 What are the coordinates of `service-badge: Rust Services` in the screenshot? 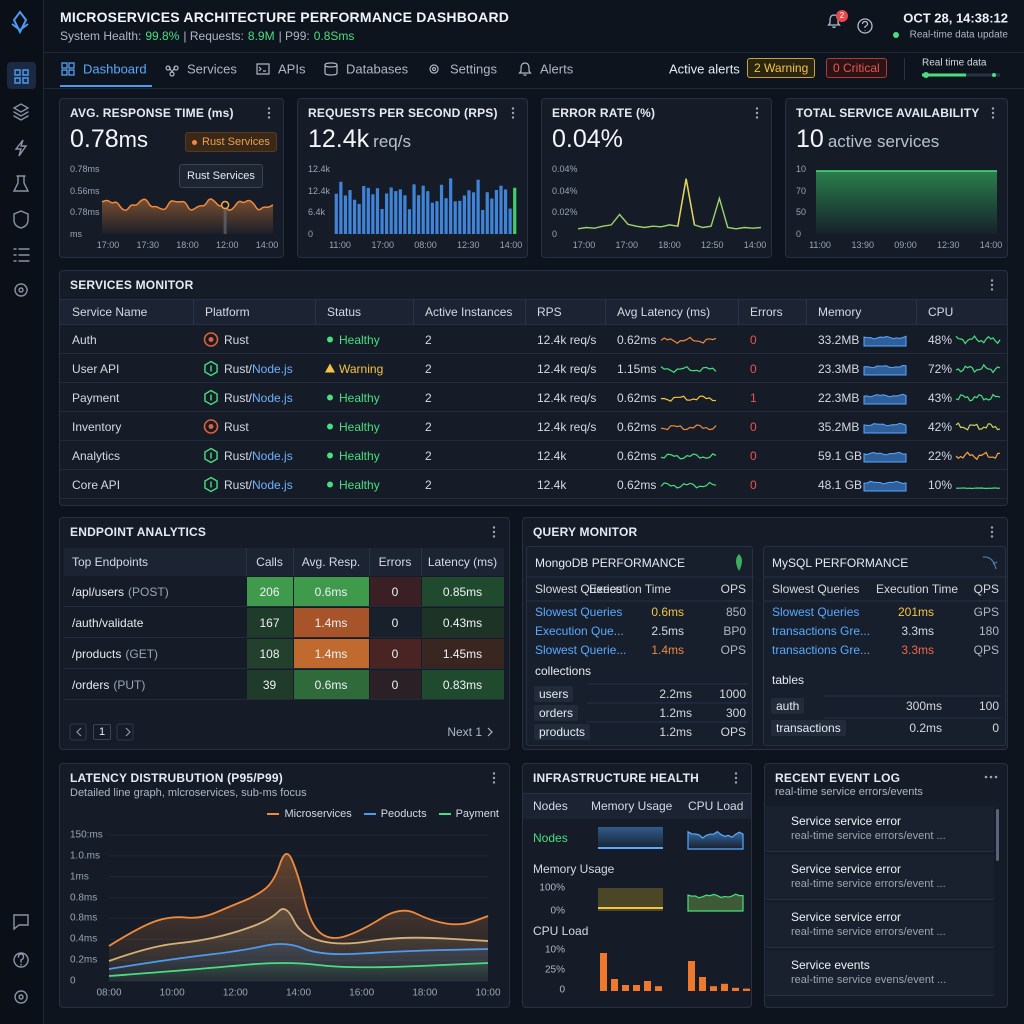 It's located at (231, 142).